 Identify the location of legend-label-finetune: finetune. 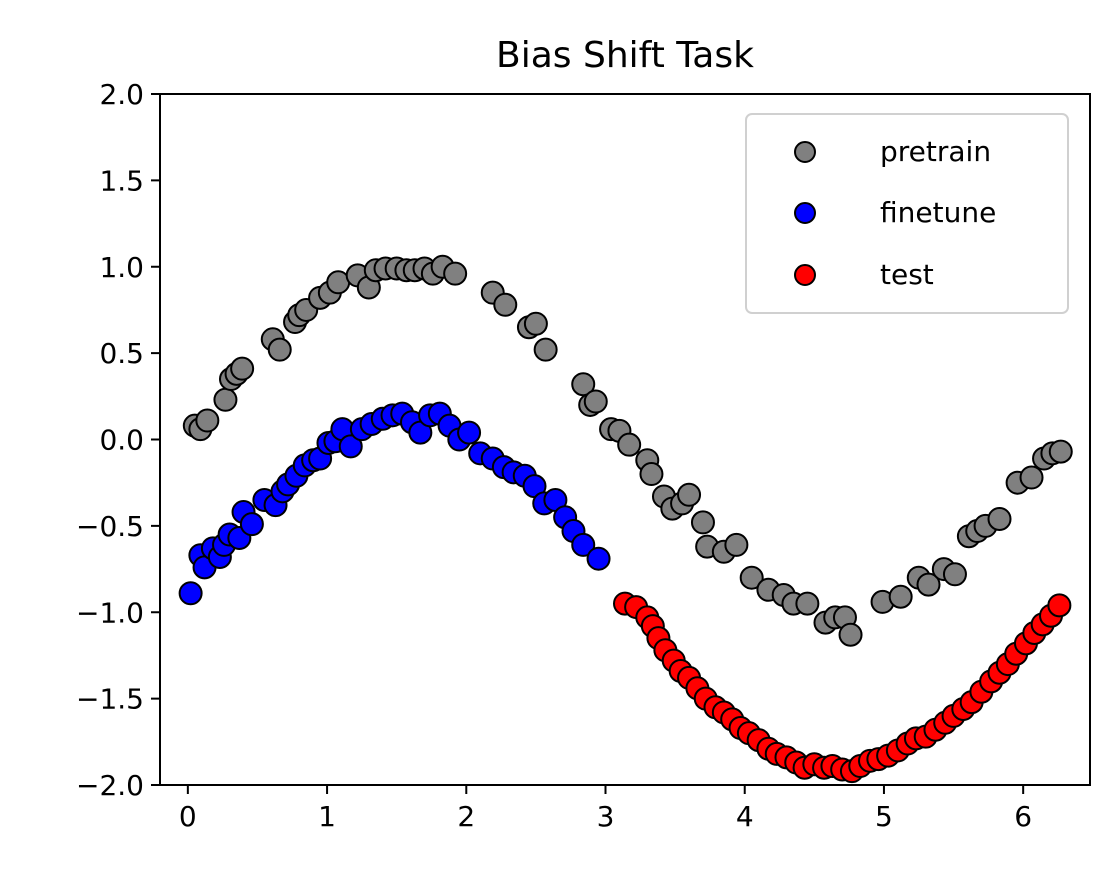
(938, 212).